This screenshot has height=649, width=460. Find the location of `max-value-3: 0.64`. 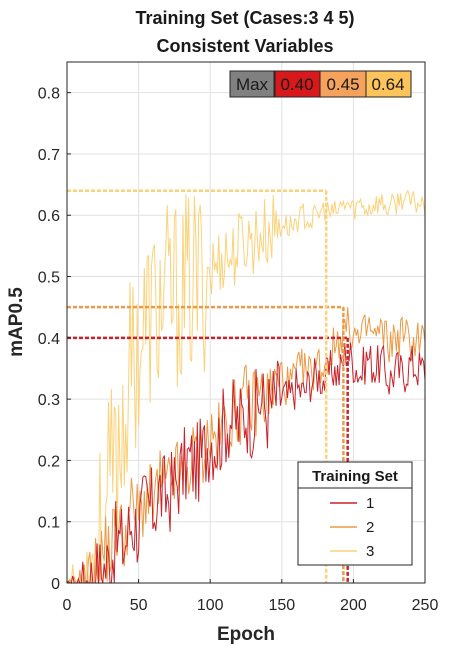

max-value-3: 0.64 is located at coordinates (387, 84).